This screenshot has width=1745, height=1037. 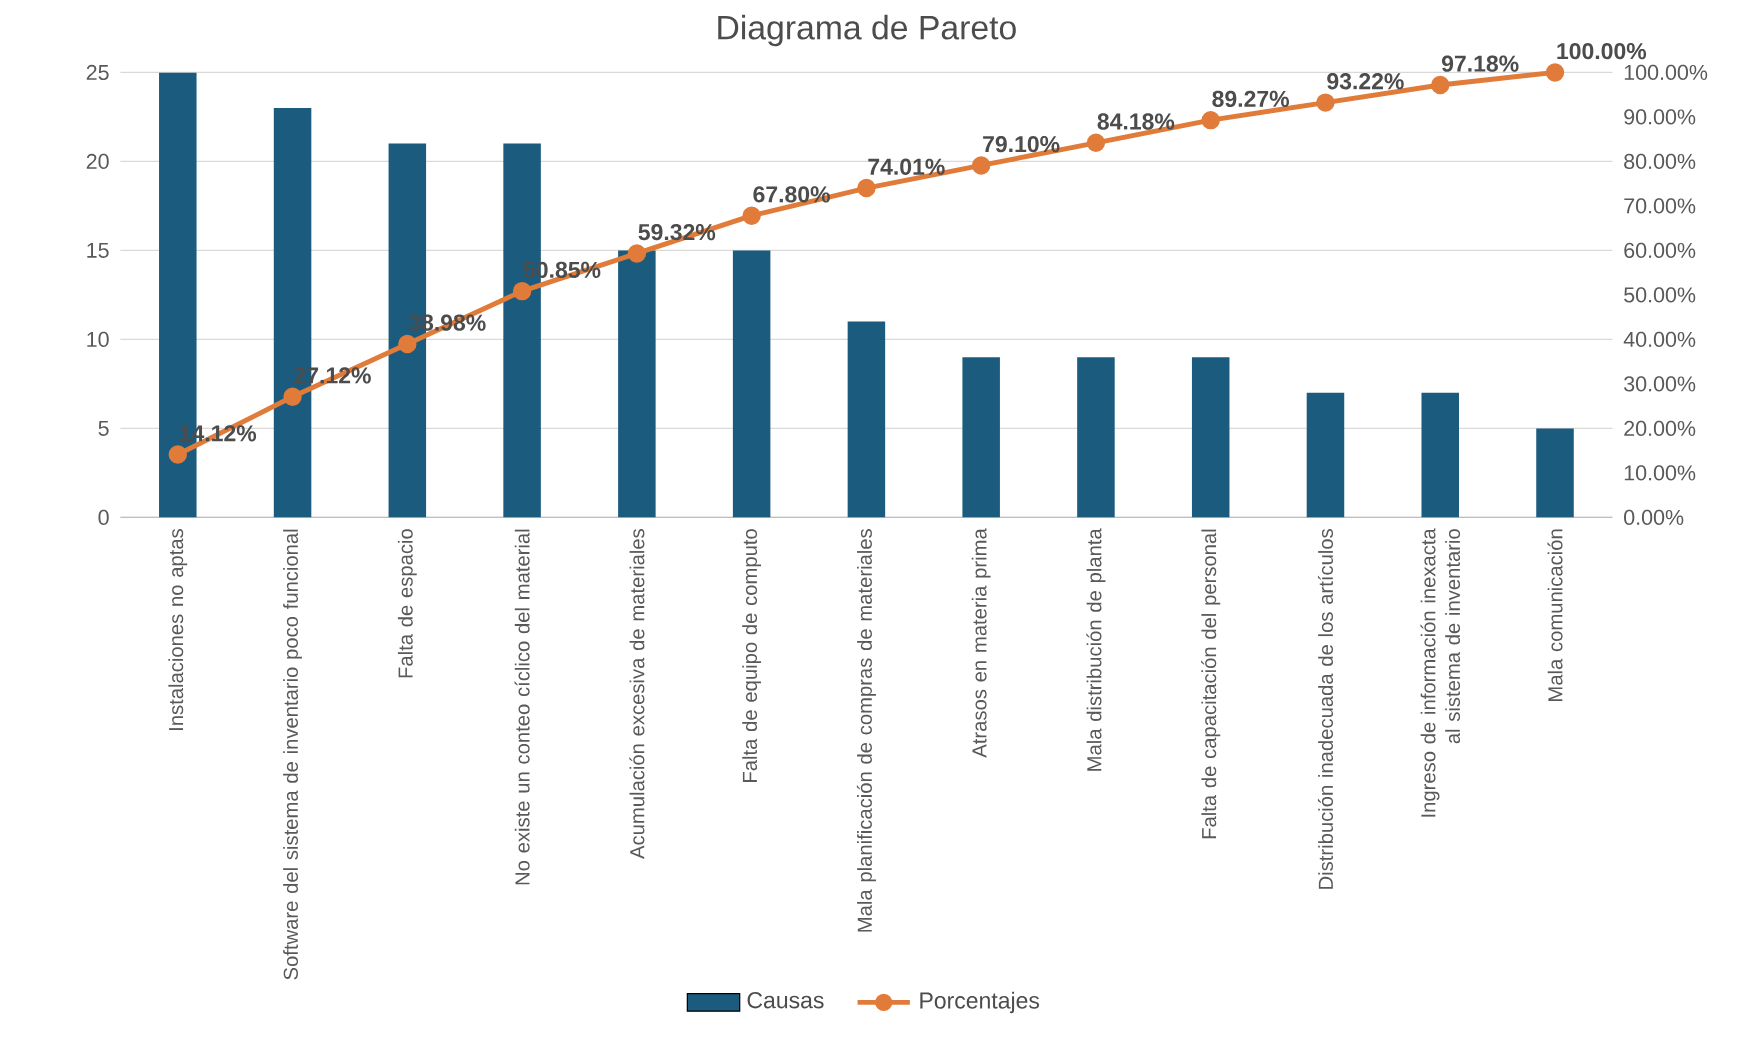 What do you see at coordinates (1666, 73) in the screenshot?
I see `y2-tick-label: 100.00%` at bounding box center [1666, 73].